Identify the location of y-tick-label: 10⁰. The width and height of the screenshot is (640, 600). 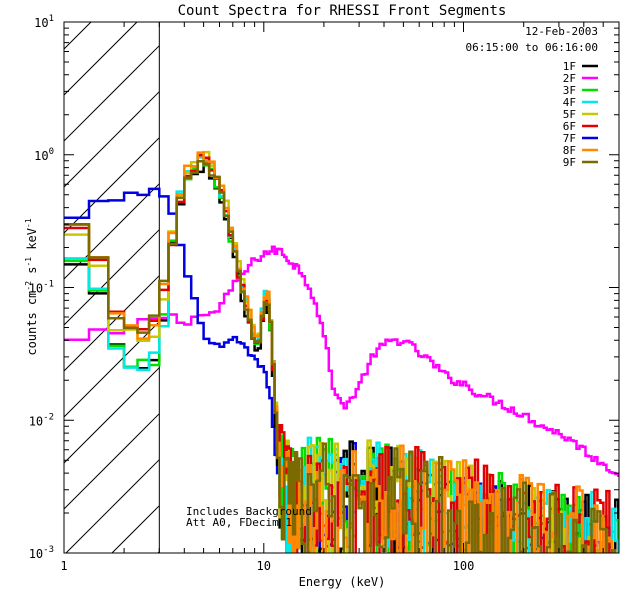
(44, 155).